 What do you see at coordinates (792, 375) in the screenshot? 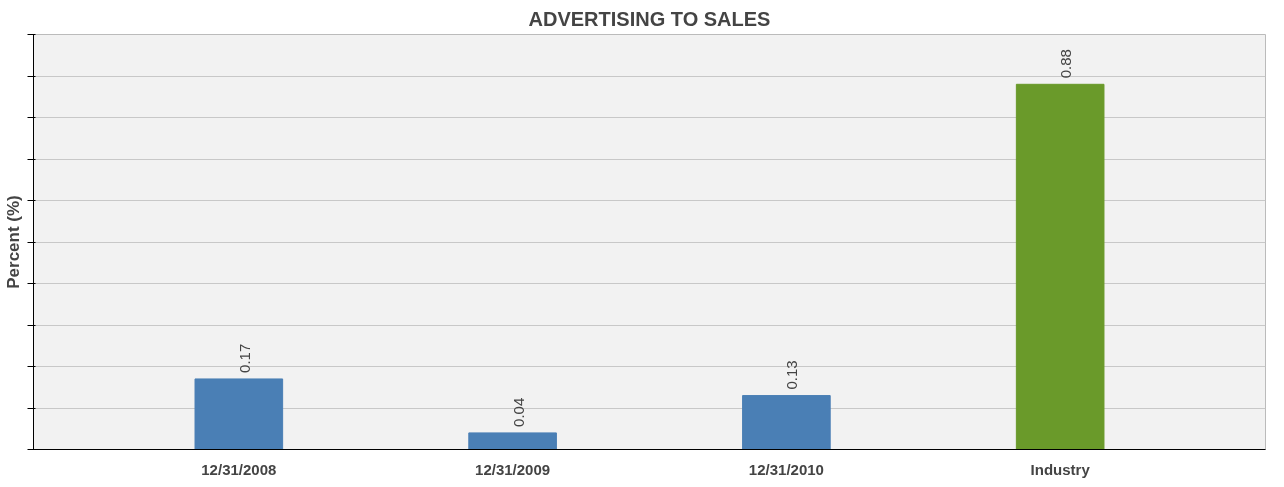
I see `data-label: 0.13` at bounding box center [792, 375].